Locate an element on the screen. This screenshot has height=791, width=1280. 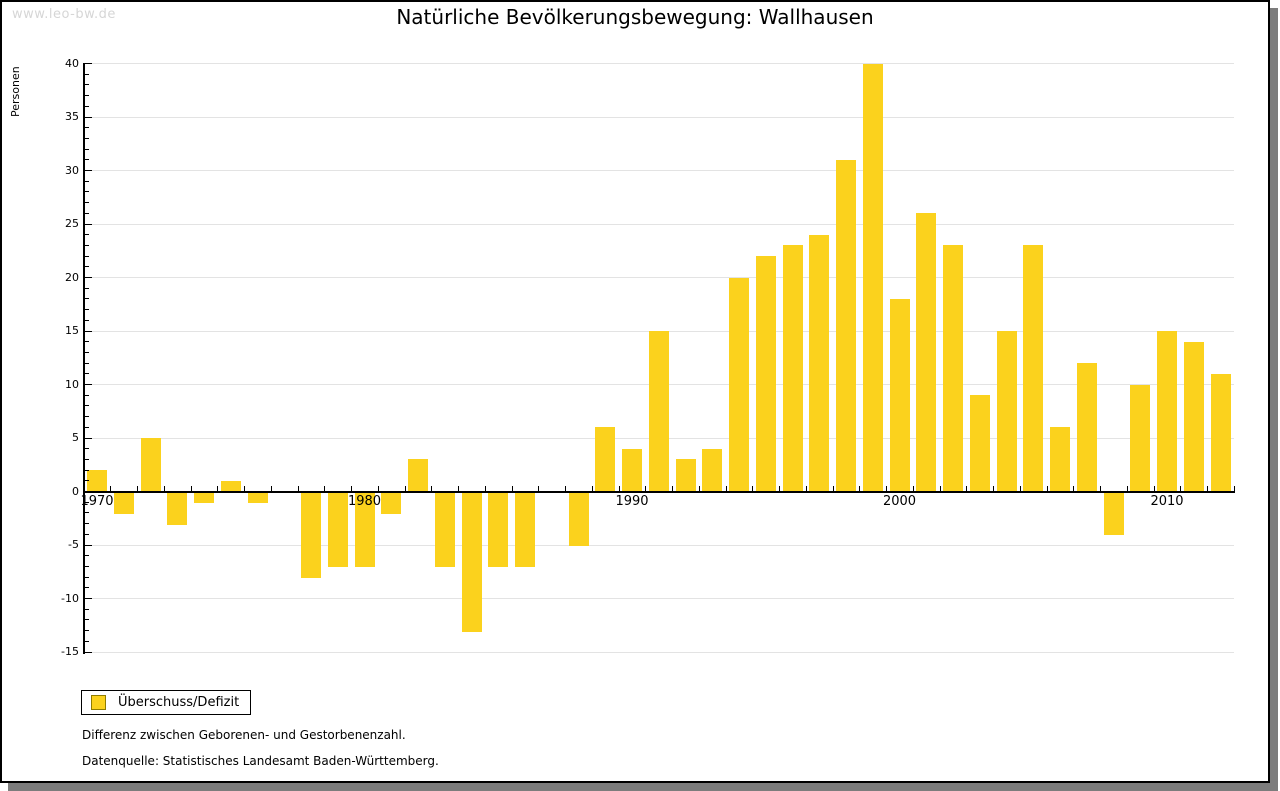
bar-1985 is located at coordinates (498, 530).